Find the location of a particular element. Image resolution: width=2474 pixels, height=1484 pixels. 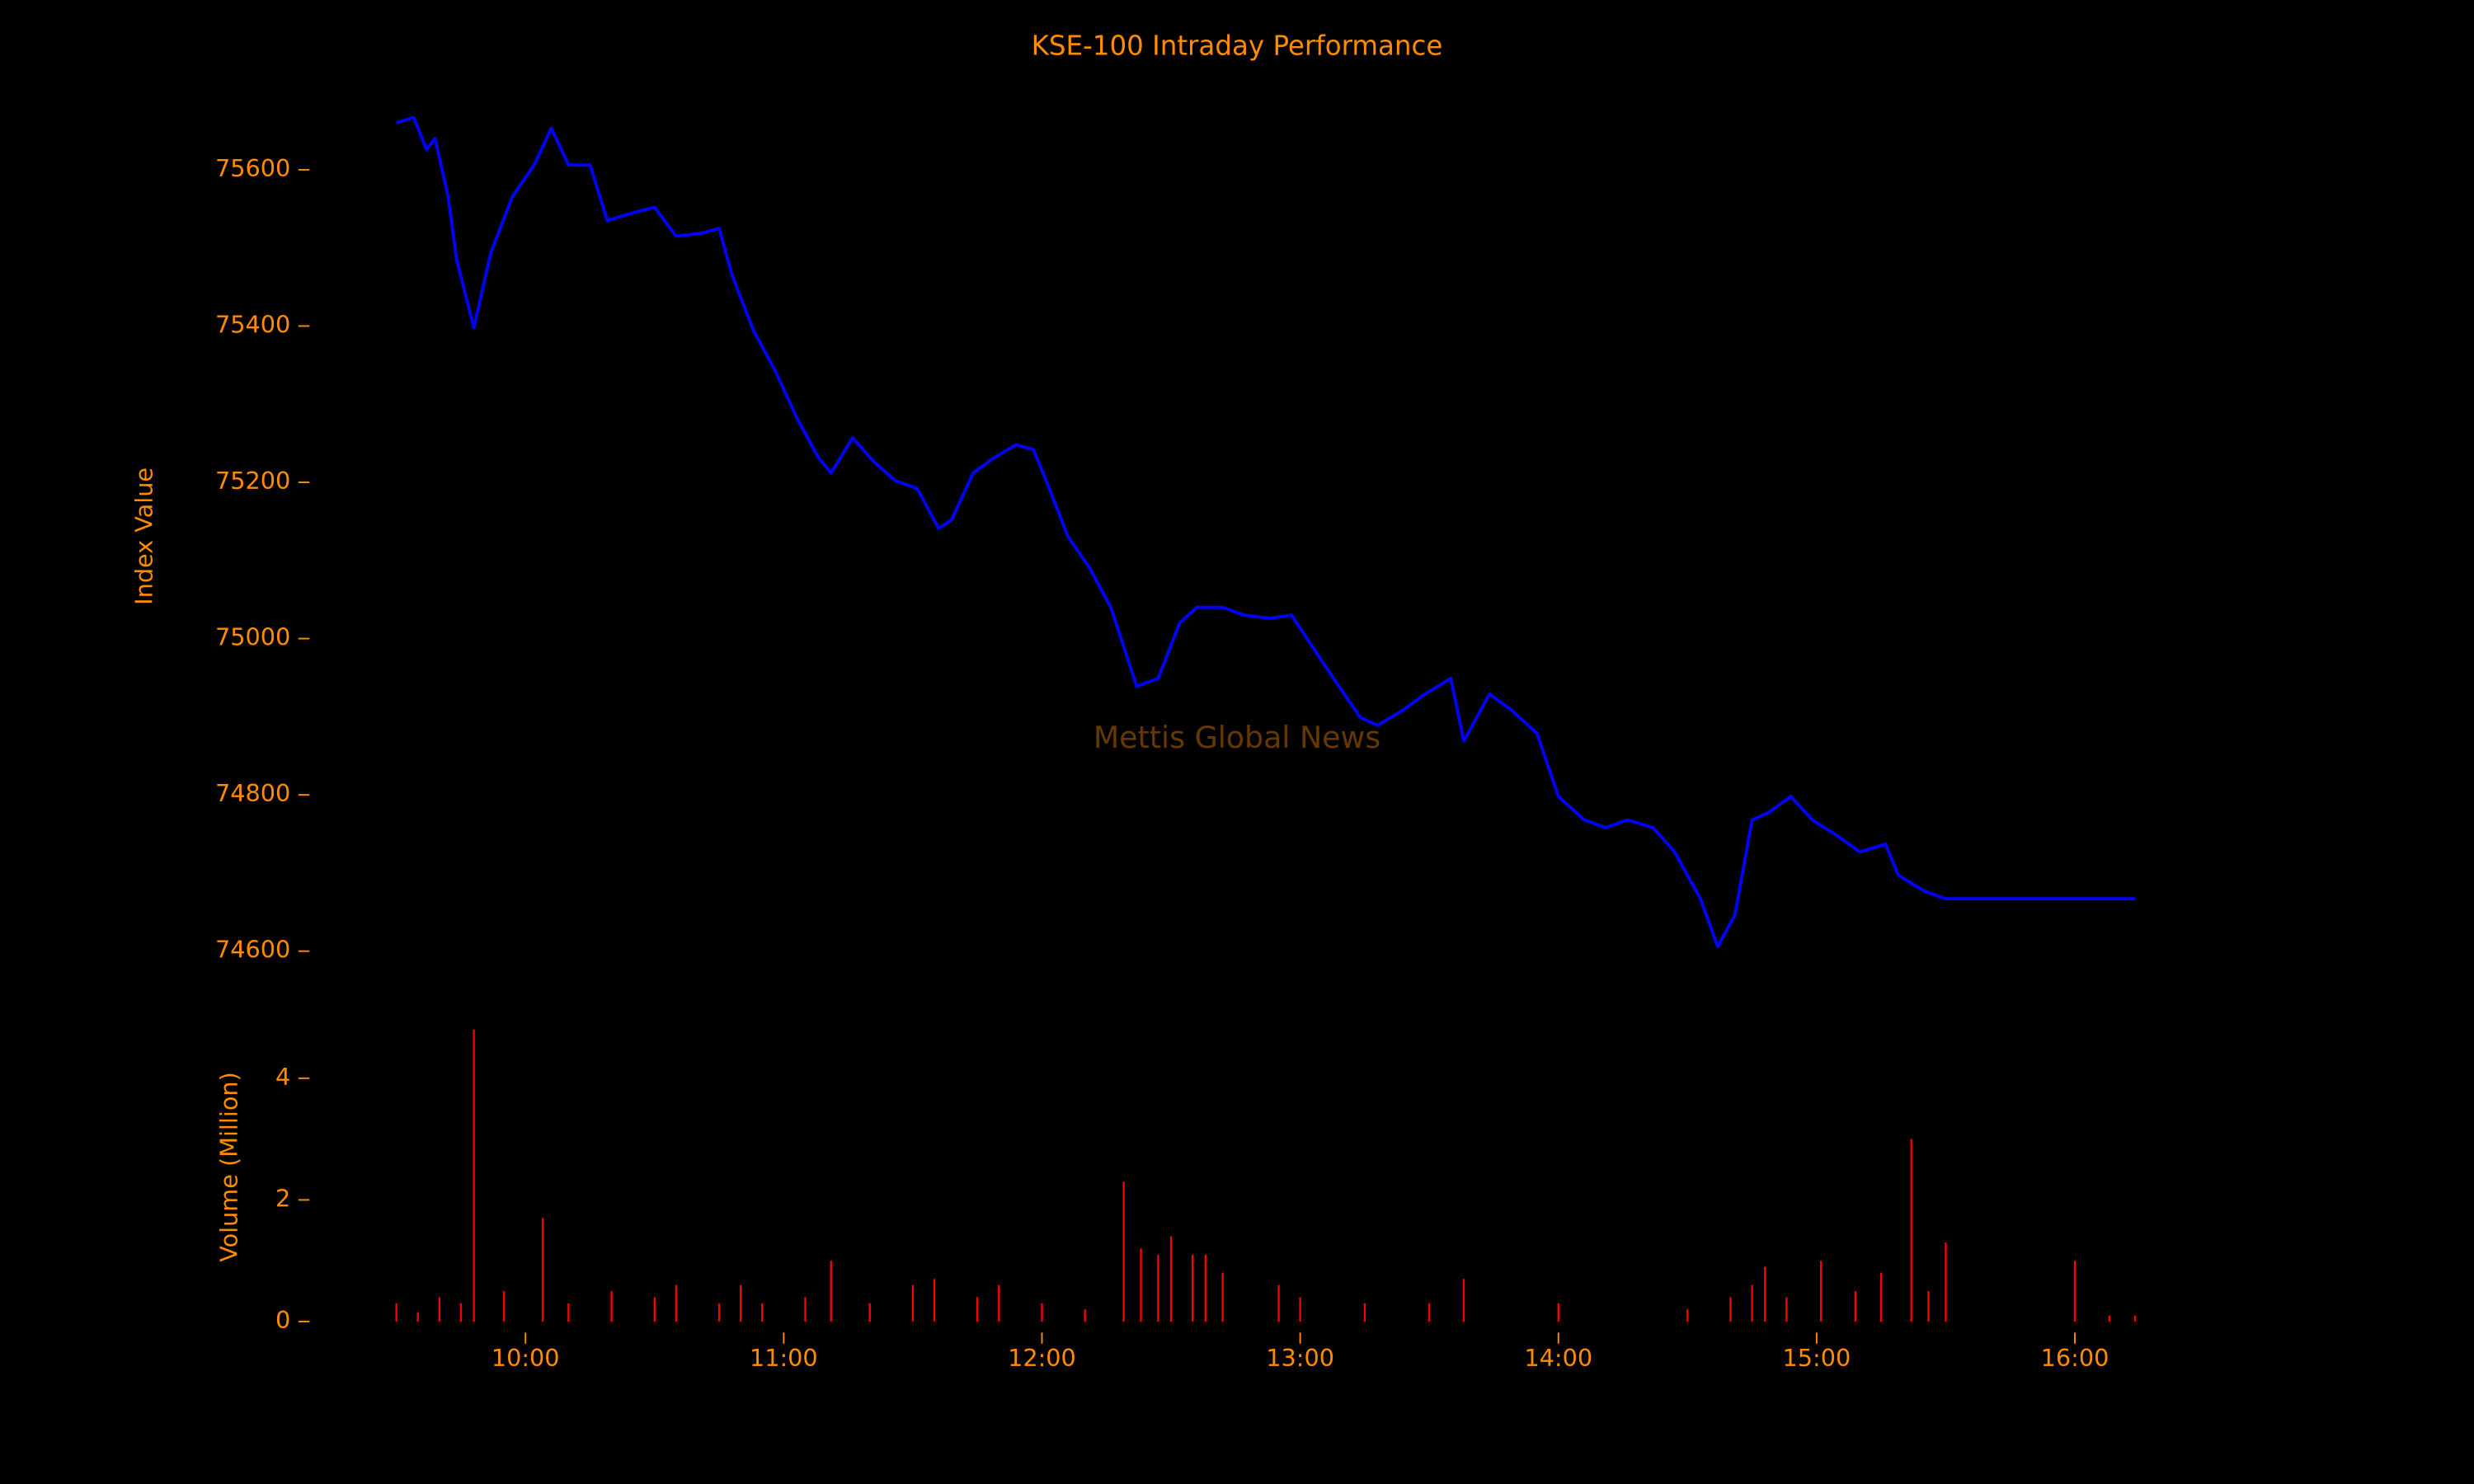

y-tick-label: 75200 is located at coordinates (252, 481).